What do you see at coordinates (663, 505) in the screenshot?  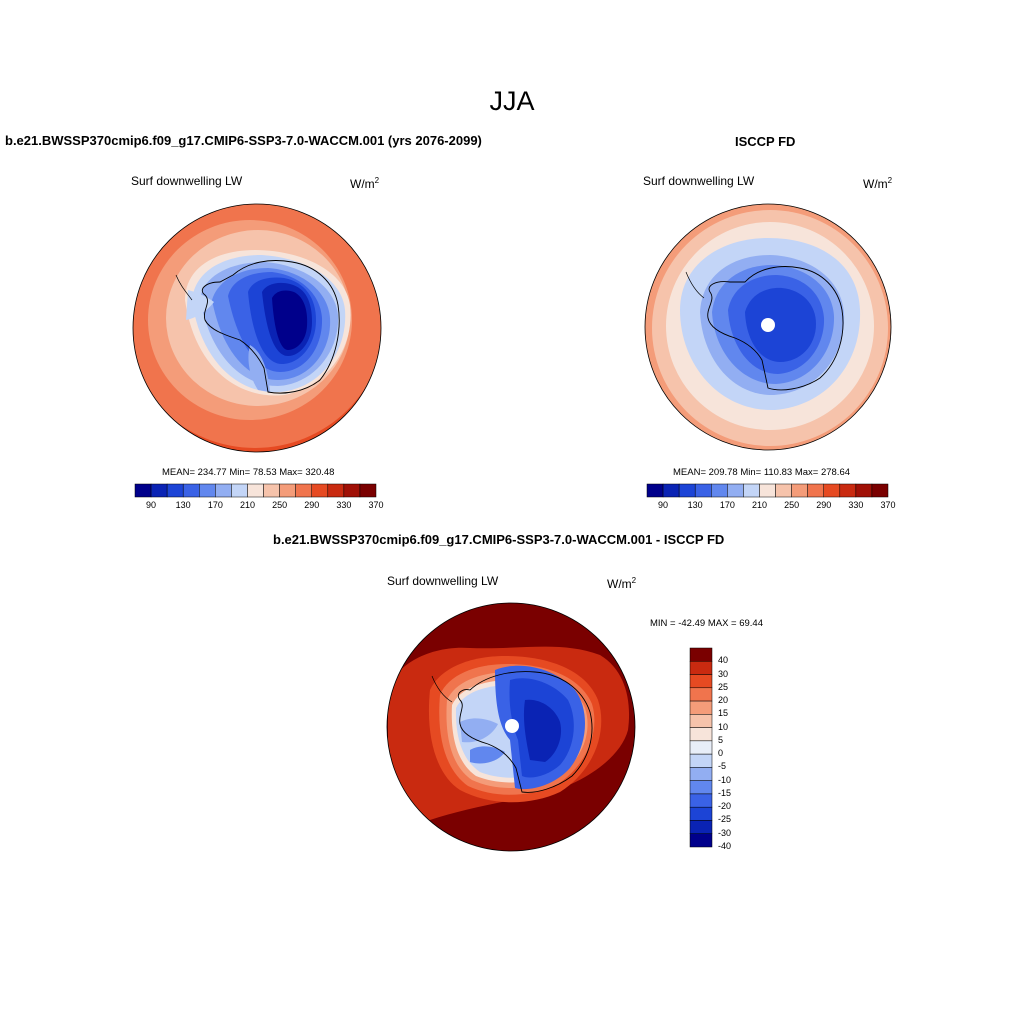 I see `obs-colorbar-tick-label: 90` at bounding box center [663, 505].